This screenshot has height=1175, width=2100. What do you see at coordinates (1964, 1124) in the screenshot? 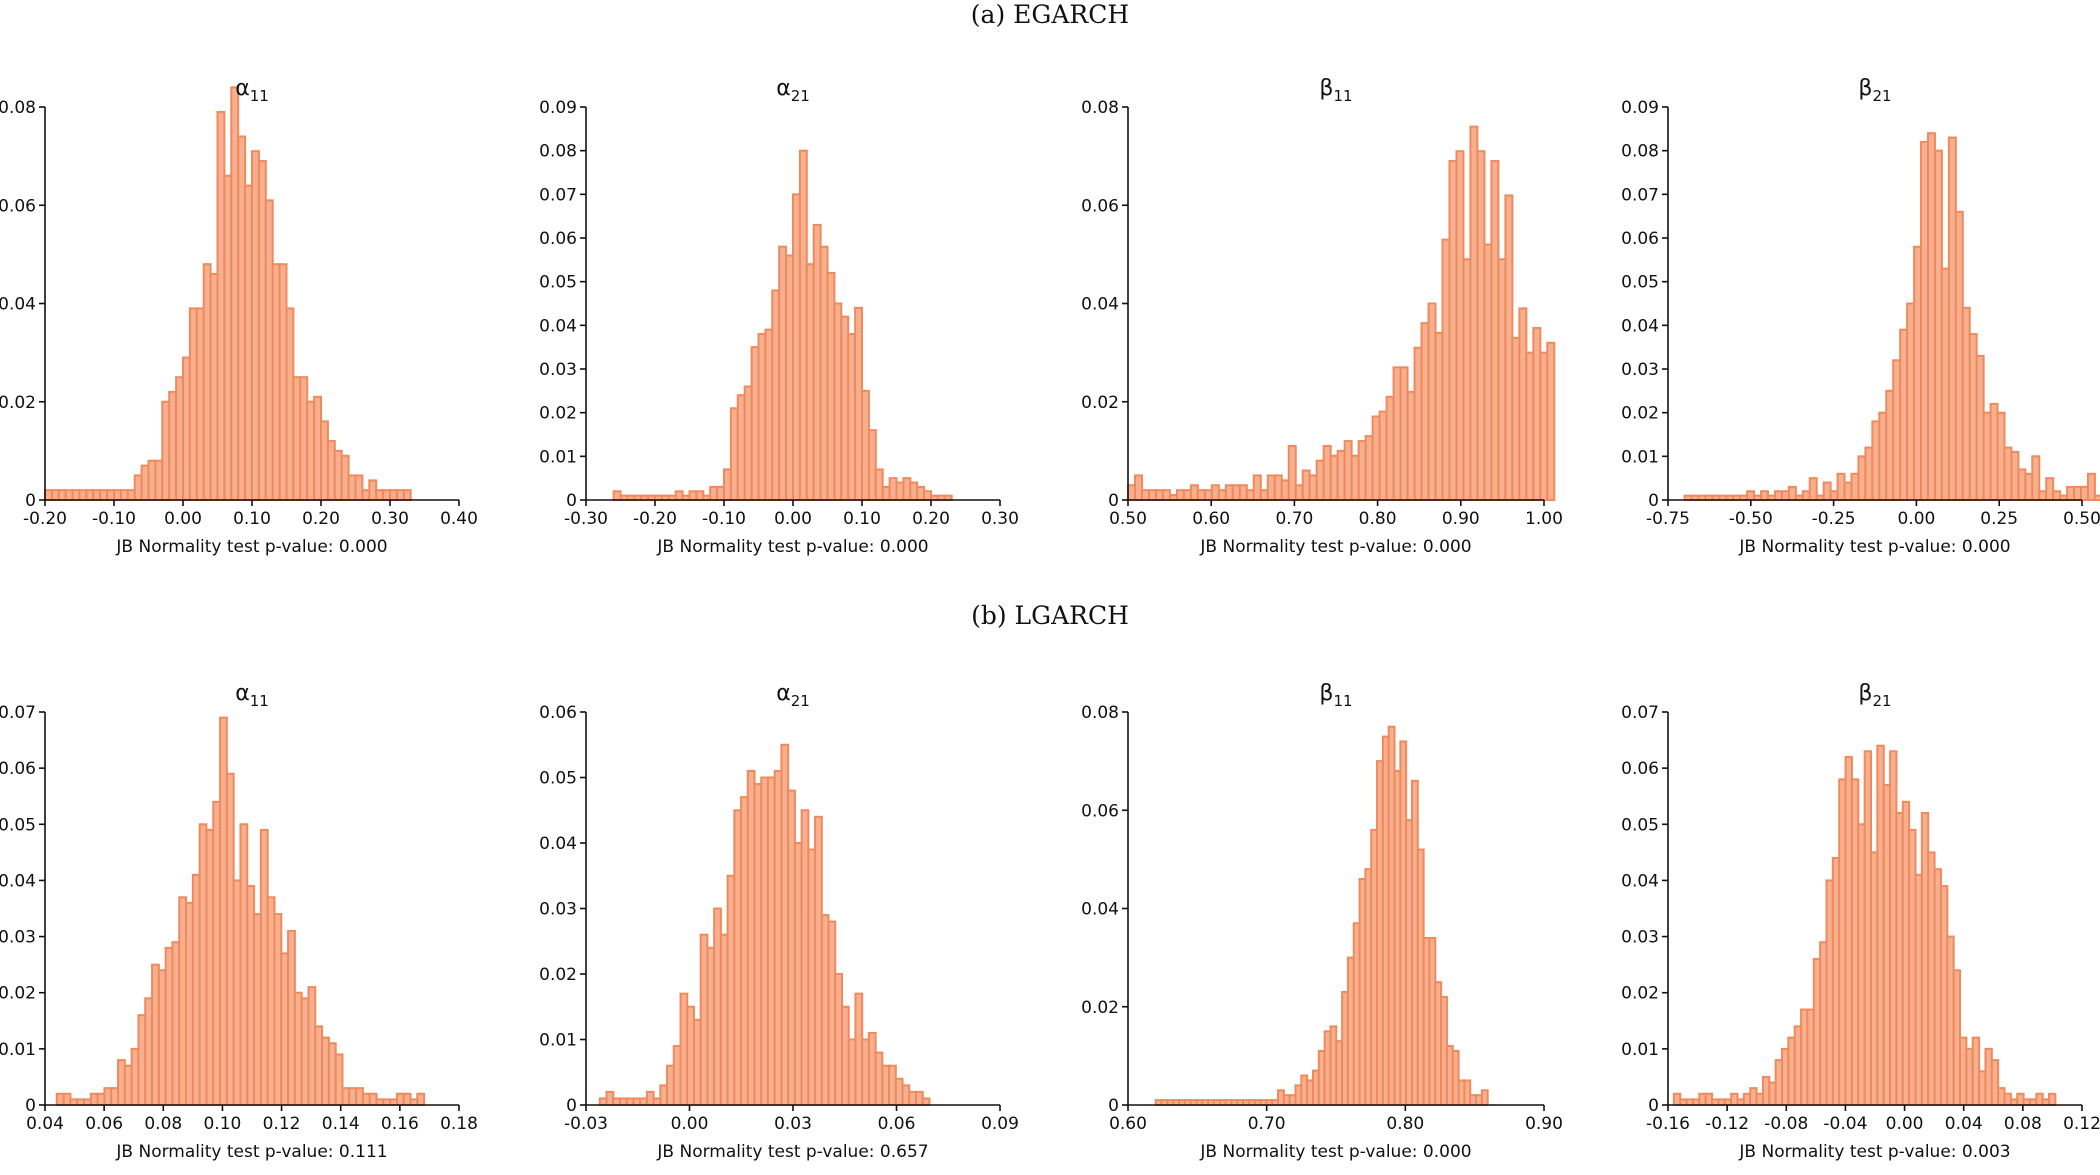
I see `x-tick-label: 0.04` at bounding box center [1964, 1124].